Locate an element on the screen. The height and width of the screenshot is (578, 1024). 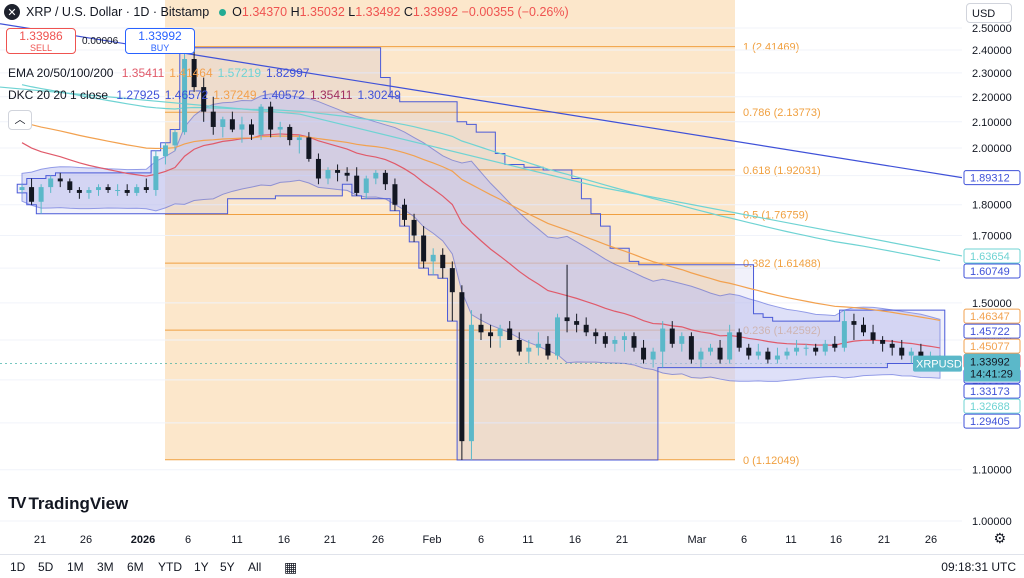
calendar-goto-icon: ▦ is located at coordinates (291, 567).